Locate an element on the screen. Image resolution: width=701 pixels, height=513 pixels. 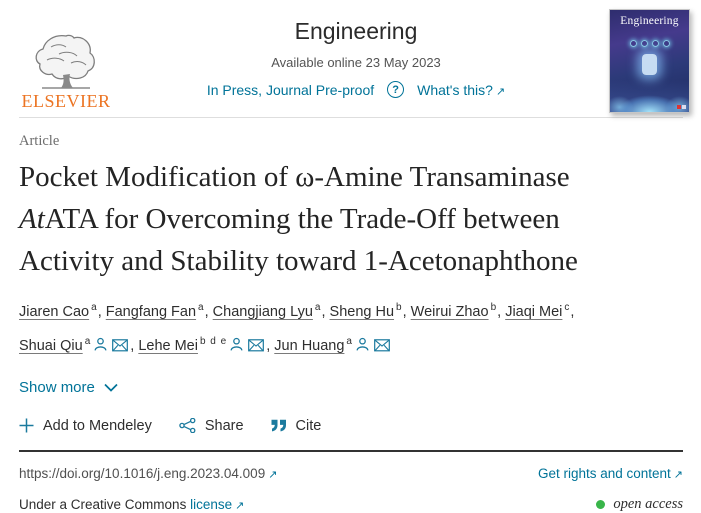
author-link: Shuai Qiu is located at coordinates (51, 345).